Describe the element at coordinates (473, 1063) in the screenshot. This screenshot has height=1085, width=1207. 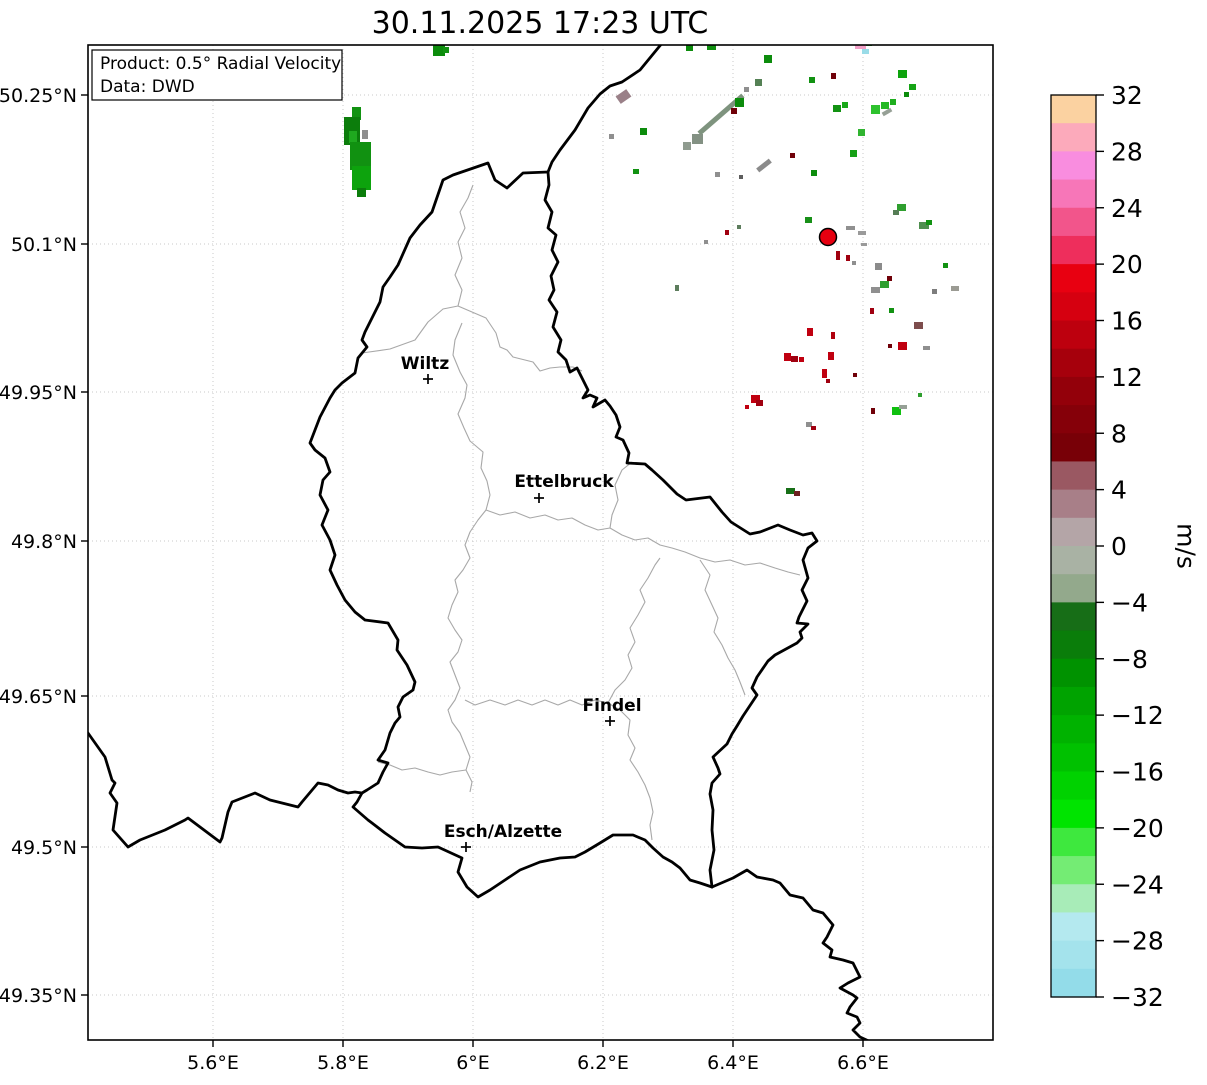
I see `x-tick-label: 6°E` at that location.